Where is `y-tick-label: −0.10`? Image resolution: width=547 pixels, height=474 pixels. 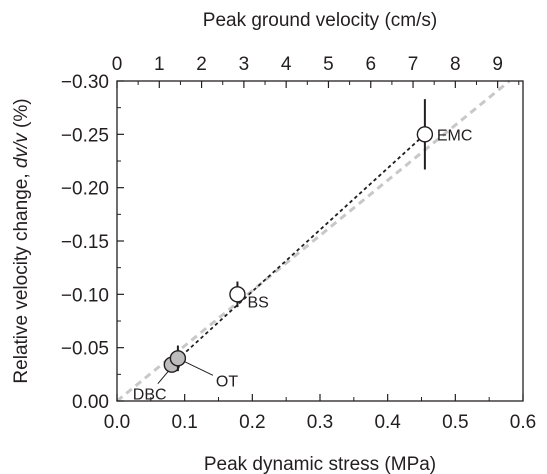 y-tick-label: −0.10 is located at coordinates (85, 295).